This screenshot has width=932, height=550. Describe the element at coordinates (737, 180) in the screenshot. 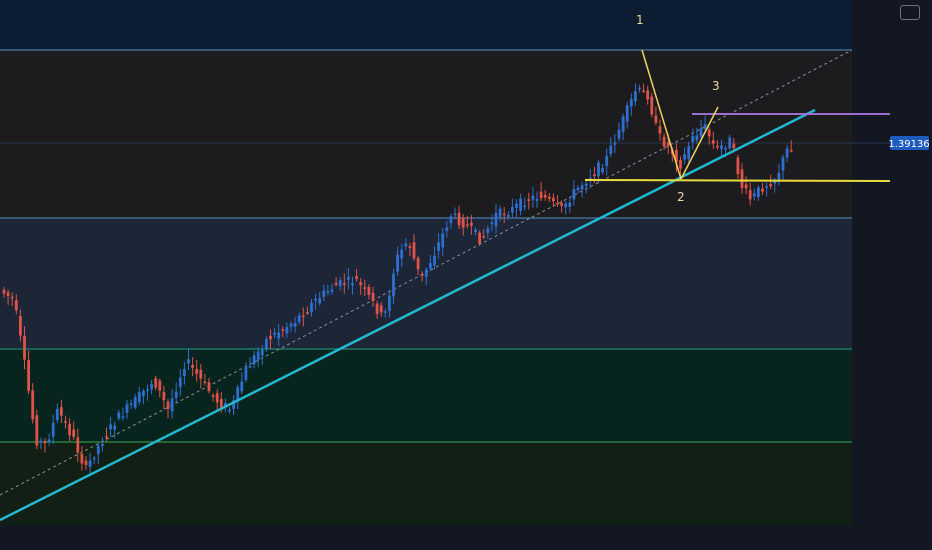

I see `support-line` at that location.